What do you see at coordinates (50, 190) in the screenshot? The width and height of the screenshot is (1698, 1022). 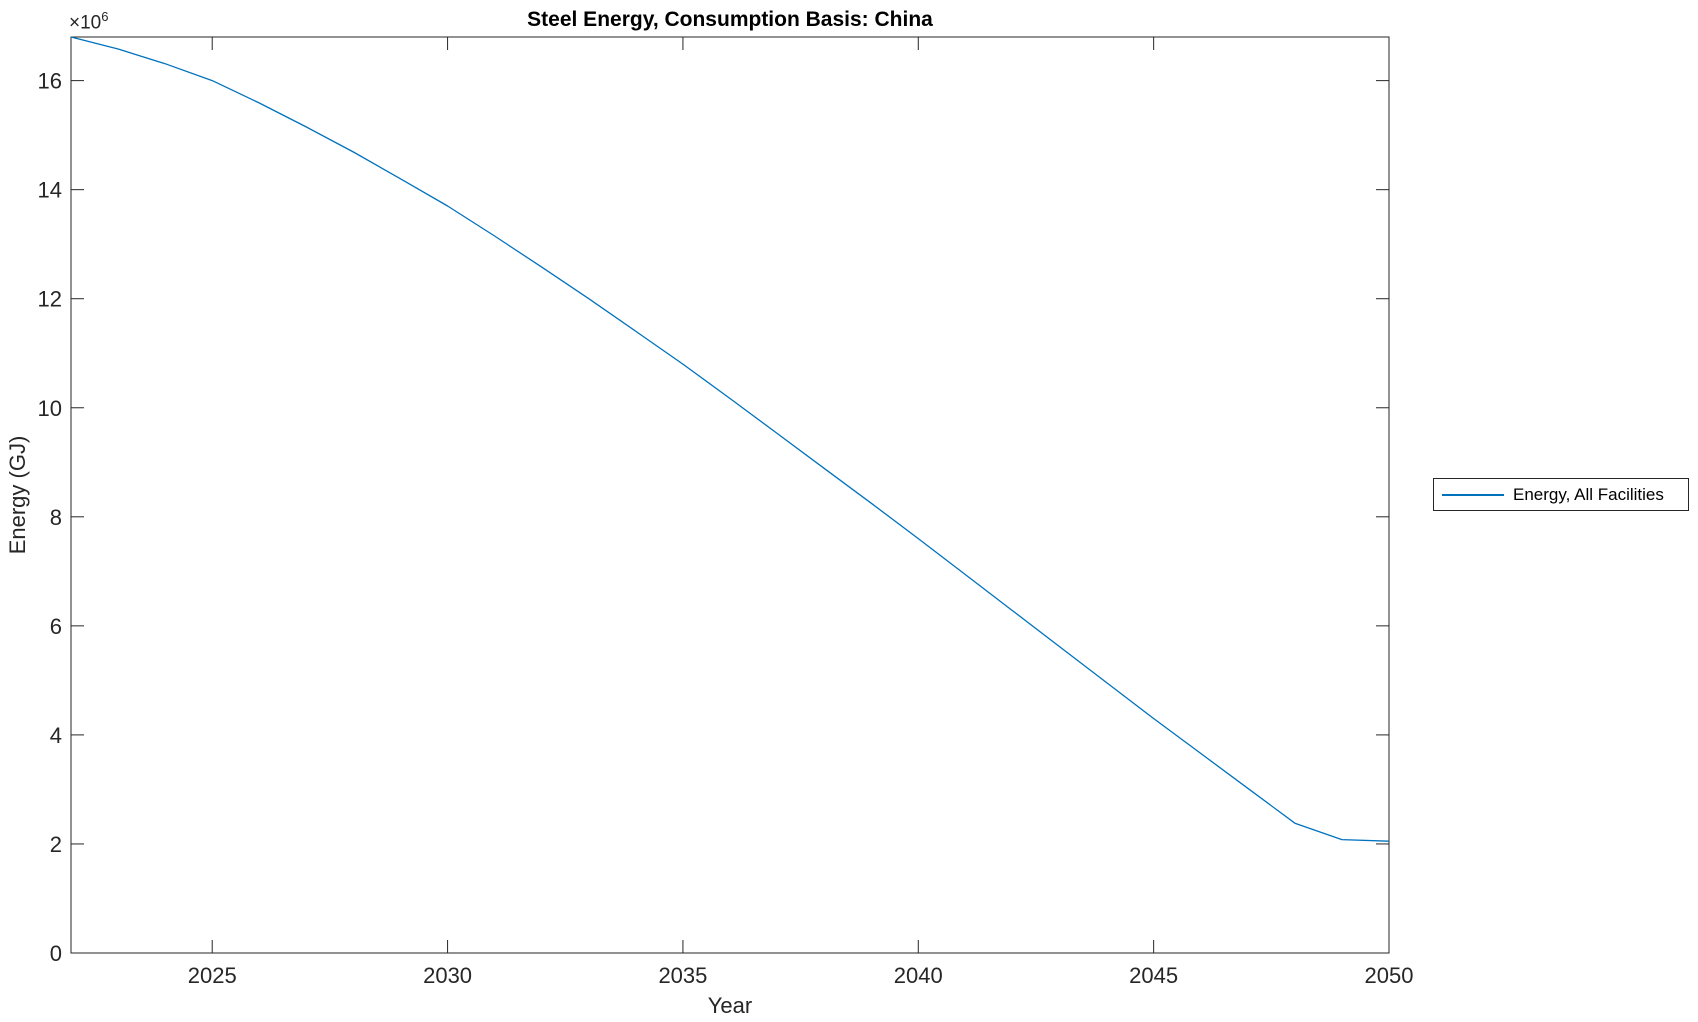 I see `y-tick-label: 14` at bounding box center [50, 190].